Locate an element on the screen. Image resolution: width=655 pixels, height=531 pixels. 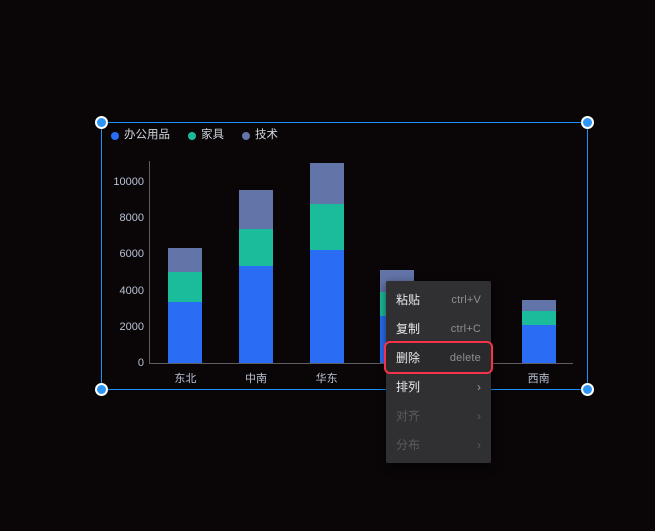
legend-item-label: 家具 is located at coordinates (212, 135).